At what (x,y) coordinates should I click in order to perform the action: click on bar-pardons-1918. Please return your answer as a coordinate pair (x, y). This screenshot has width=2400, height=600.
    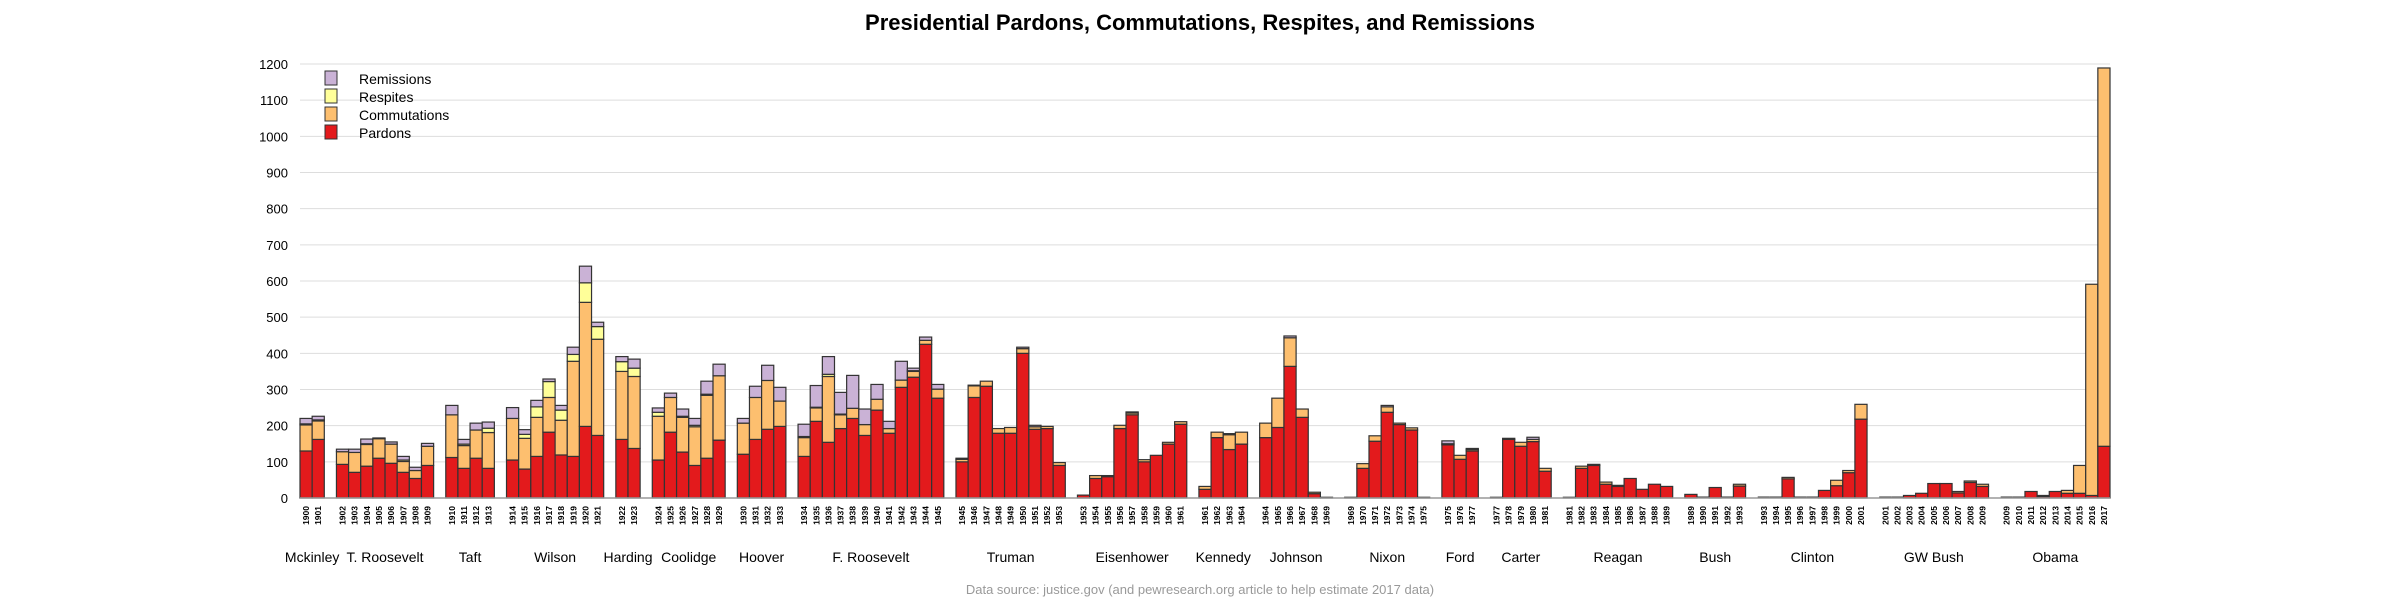
    Looking at the image, I should click on (561, 476).